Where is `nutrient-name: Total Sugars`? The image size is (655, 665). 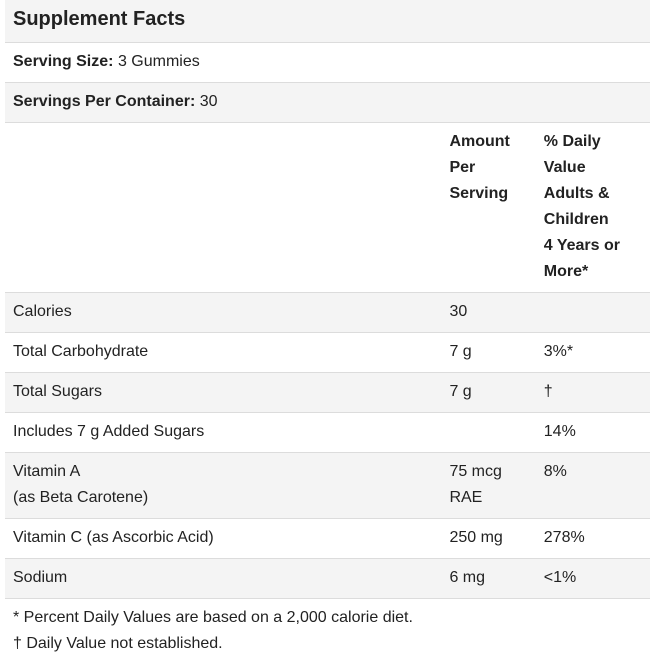
nutrient-name: Total Sugars is located at coordinates (227, 393).